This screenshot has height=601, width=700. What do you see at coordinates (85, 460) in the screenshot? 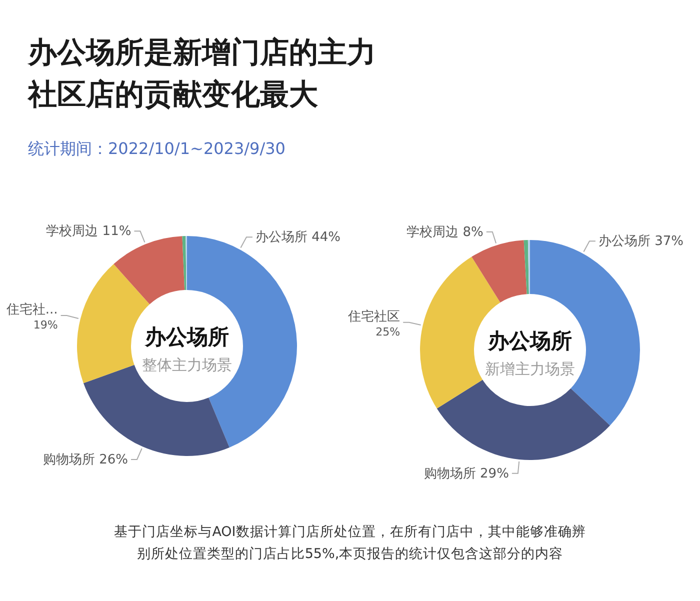
I see `slice-label: 购物场所 26%` at bounding box center [85, 460].